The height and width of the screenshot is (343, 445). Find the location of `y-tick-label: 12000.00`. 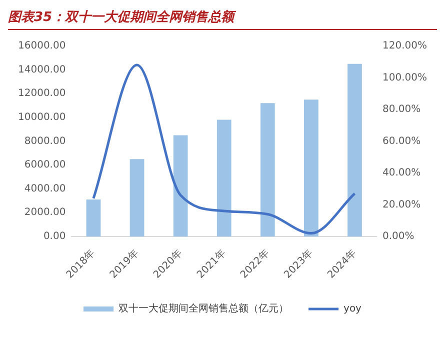

y-tick-label: 12000.00 is located at coordinates (42, 94).